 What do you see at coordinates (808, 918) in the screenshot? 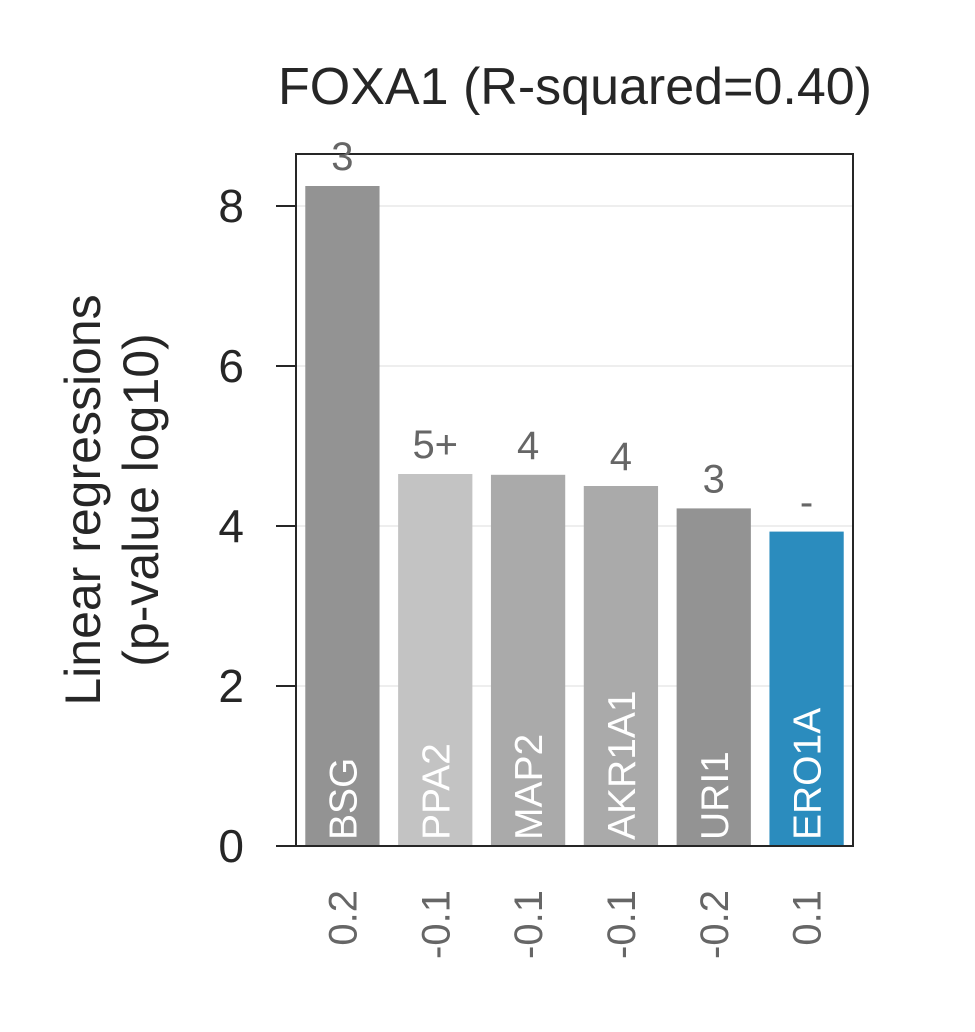
I see `bar-bottom-label: 0.1` at bounding box center [808, 918].